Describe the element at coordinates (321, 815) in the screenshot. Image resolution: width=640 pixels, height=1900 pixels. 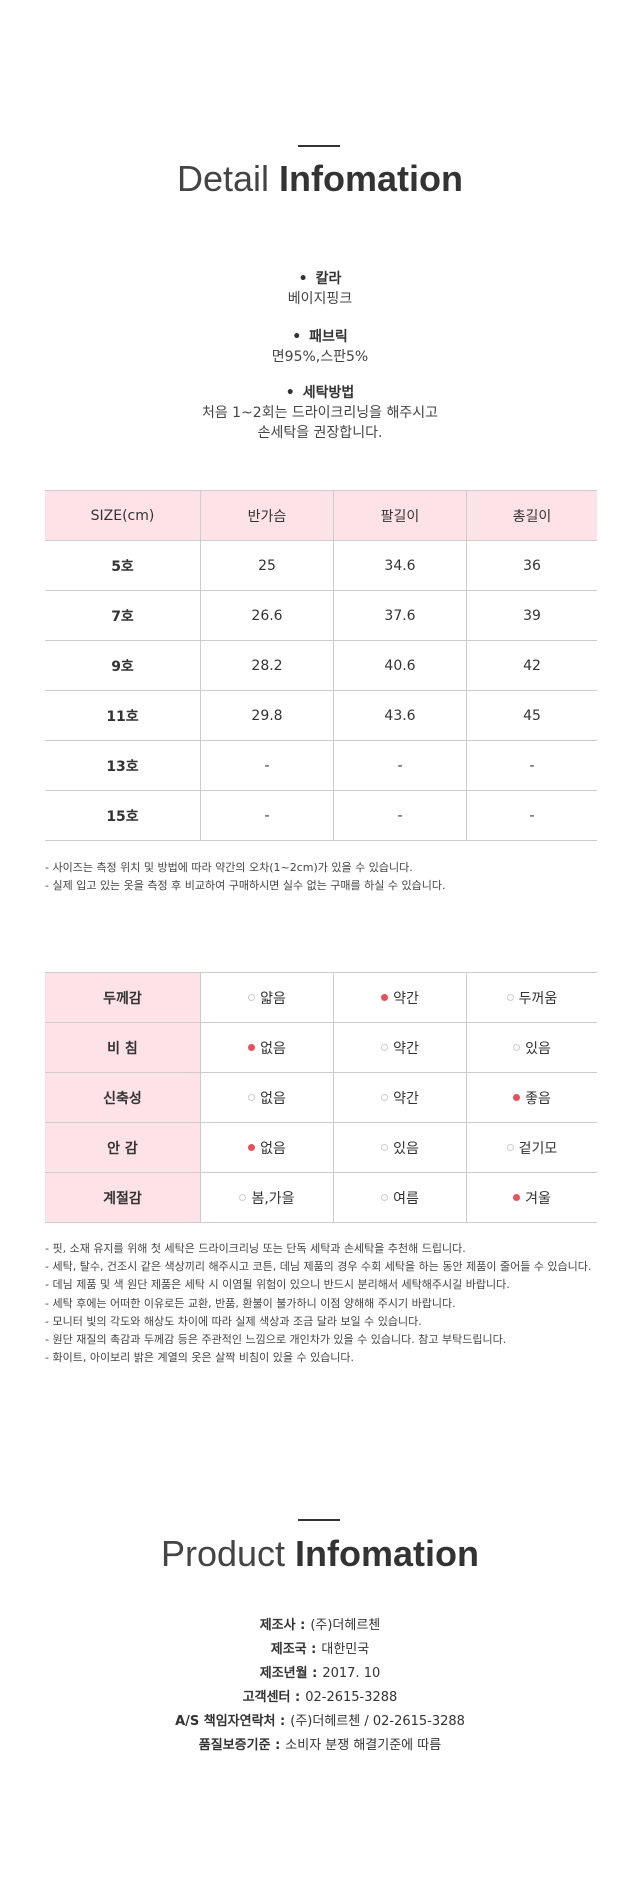
I see `row: 15호 - - -` at that location.